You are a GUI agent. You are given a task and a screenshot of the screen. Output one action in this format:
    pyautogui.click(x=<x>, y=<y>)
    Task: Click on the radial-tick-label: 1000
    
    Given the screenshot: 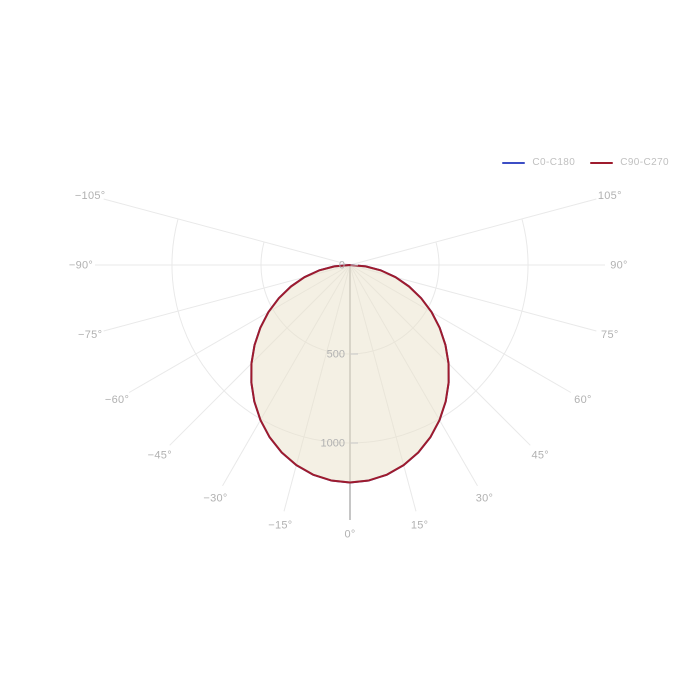 What is the action you would take?
    pyautogui.click(x=333, y=444)
    